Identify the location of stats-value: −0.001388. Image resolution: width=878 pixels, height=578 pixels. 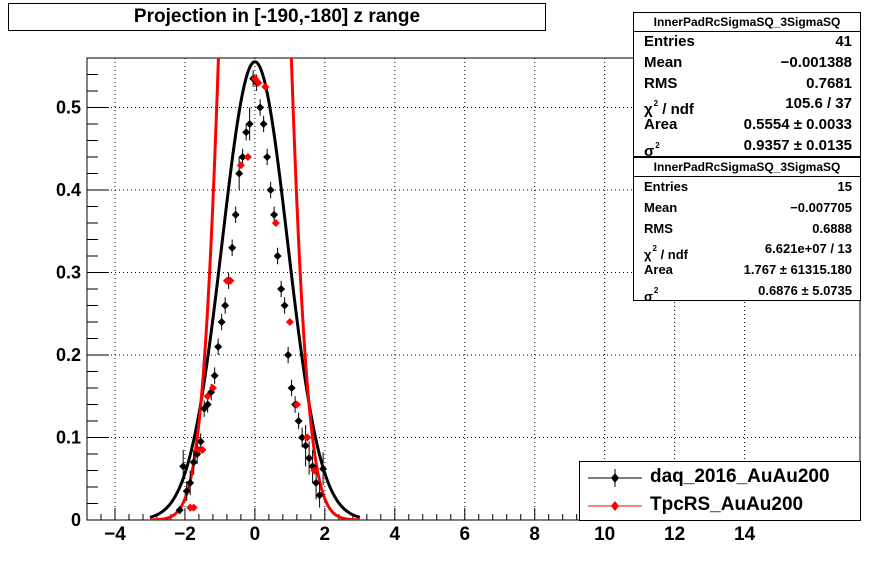
(816, 62).